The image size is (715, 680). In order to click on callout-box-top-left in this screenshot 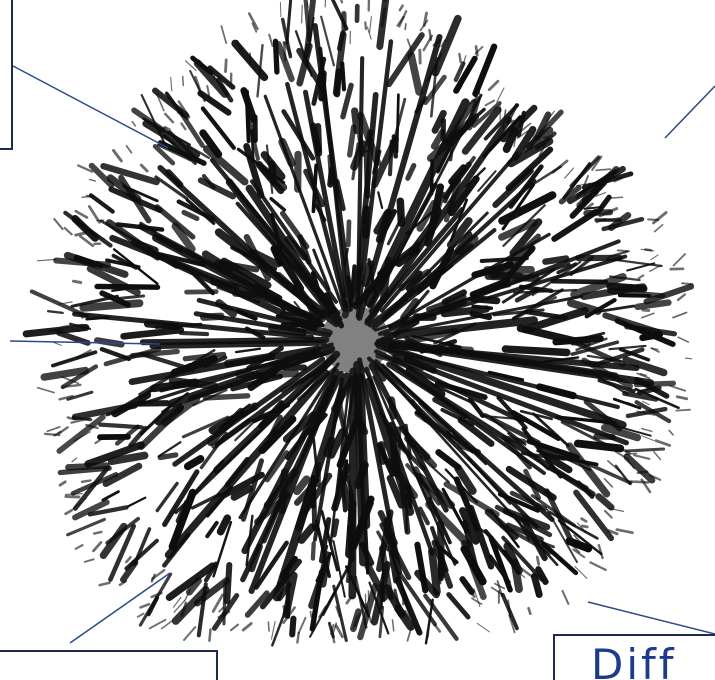, I will do `click(6, 75)`.